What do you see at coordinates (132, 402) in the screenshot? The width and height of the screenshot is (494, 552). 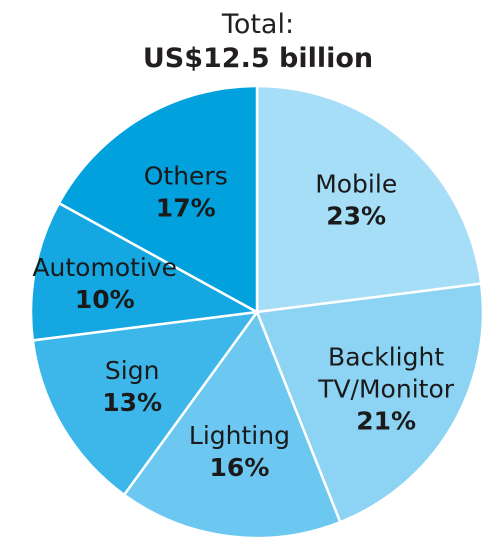 I see `slice-percent-sign: 13%` at bounding box center [132, 402].